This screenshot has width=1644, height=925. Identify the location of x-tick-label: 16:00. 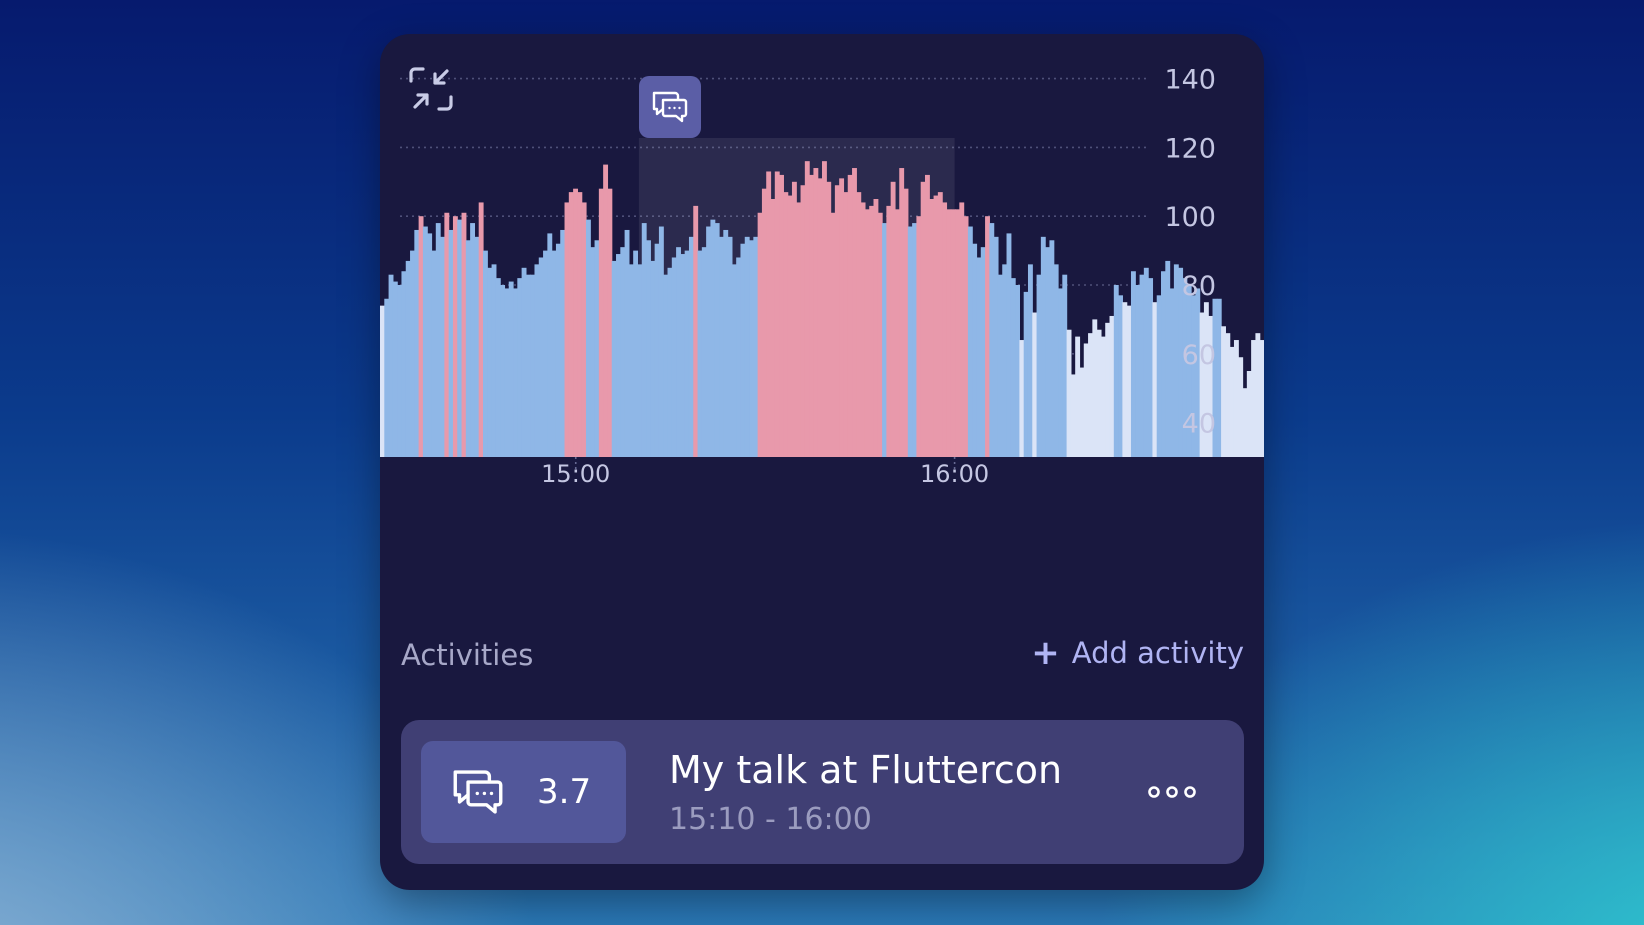
(954, 474).